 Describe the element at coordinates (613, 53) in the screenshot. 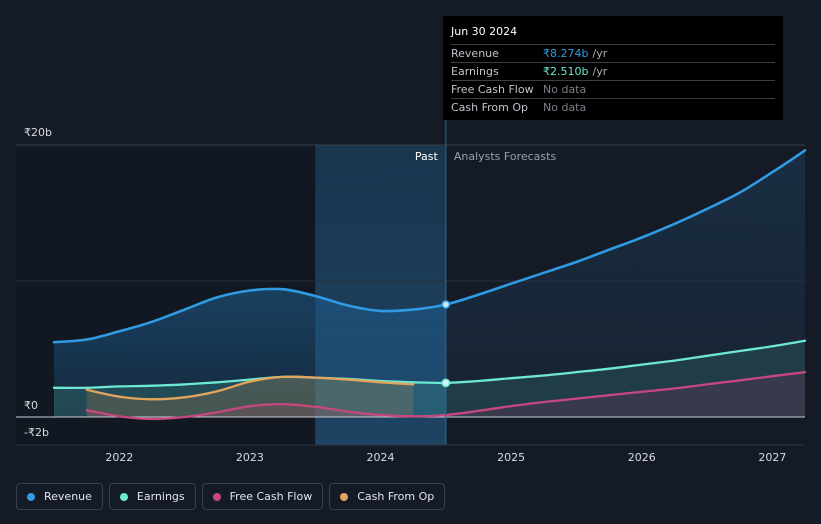

I see `tooltip-row-revenue: Revenue ₹8.274b /yr` at that location.